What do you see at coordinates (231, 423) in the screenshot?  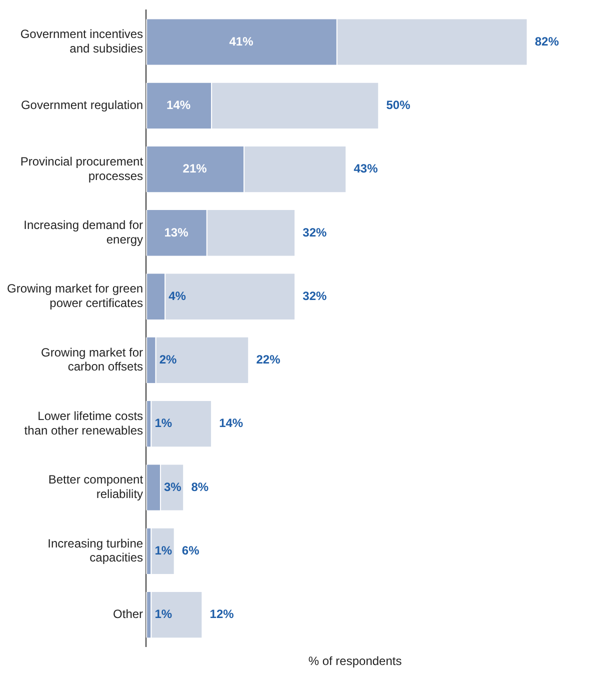 I see `total-label: 14%` at bounding box center [231, 423].